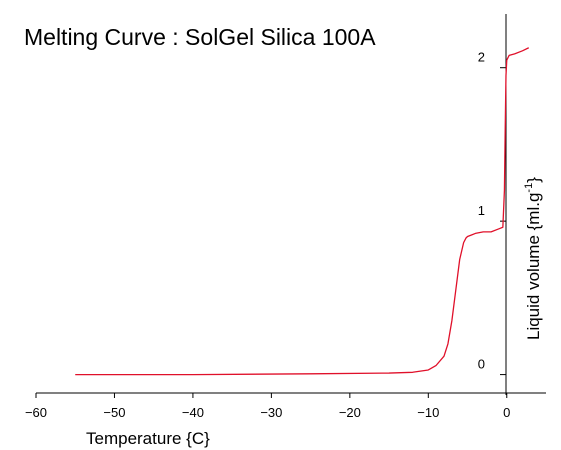 The image size is (561, 450). I want to click on x-tick-label: −10, so click(428, 412).